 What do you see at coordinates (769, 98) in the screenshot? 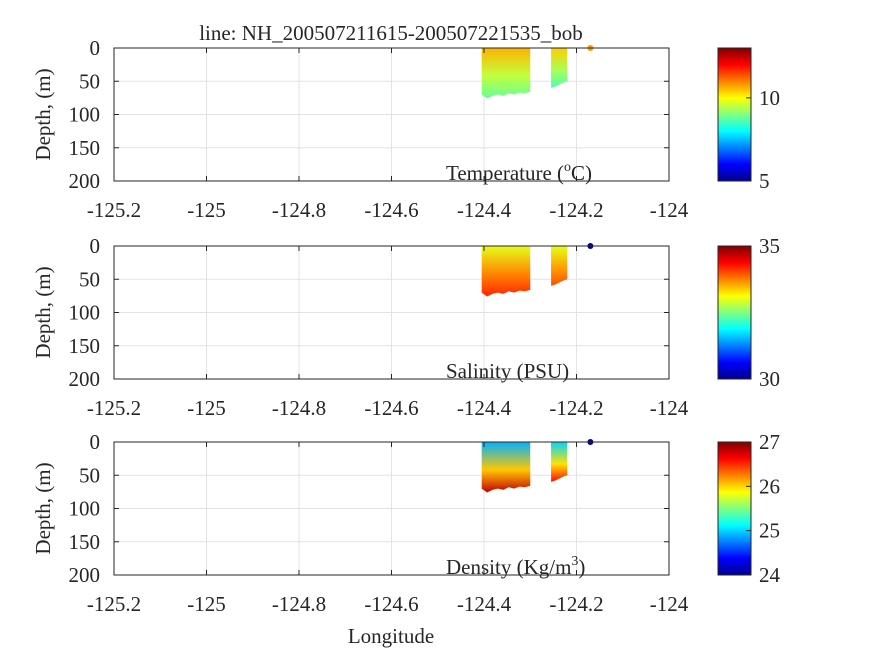
I see `colorbar-tick-label: 10` at bounding box center [769, 98].